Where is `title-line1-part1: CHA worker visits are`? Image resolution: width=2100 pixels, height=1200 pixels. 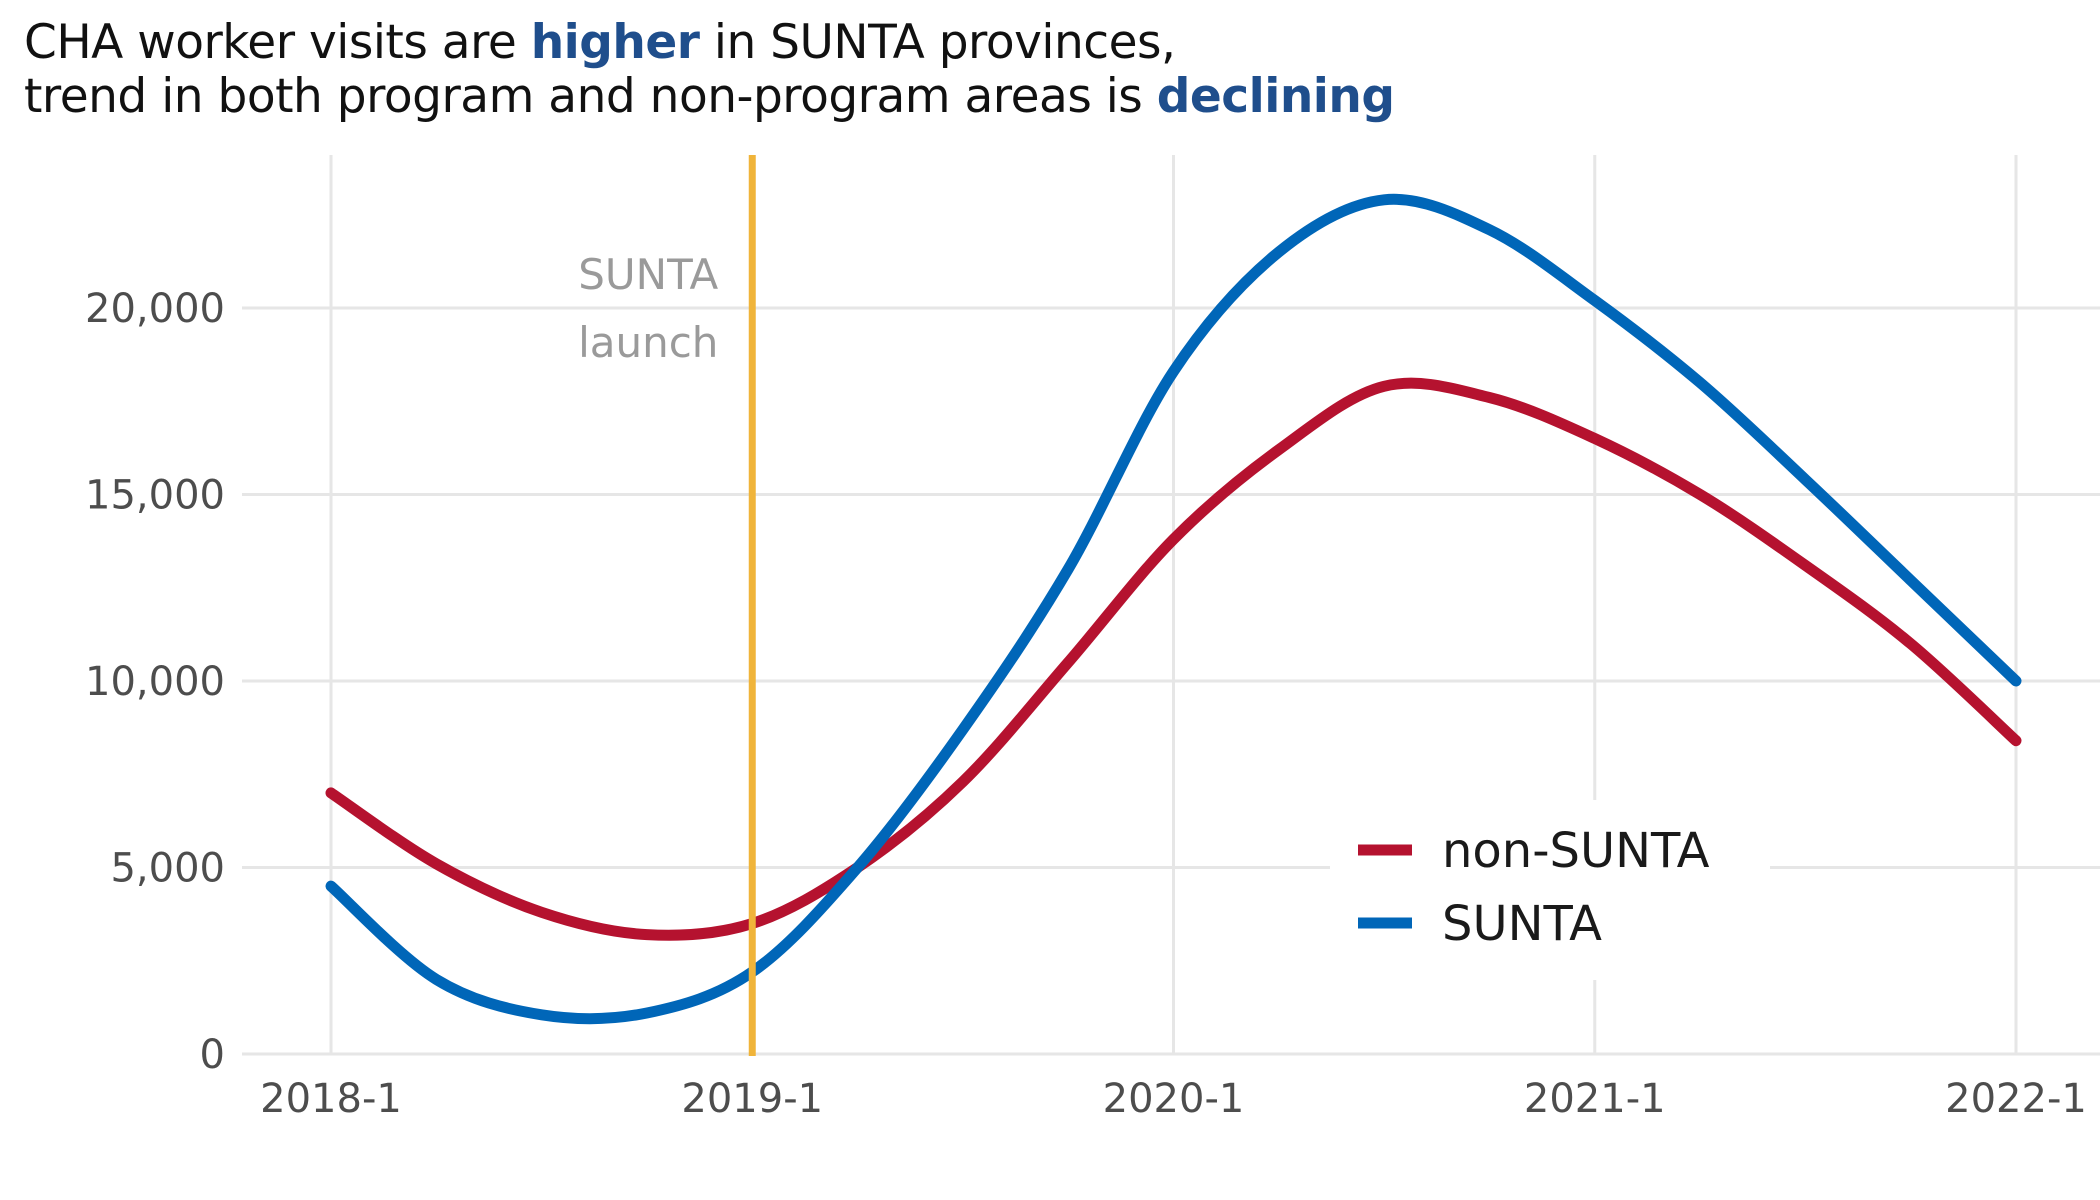 title-line1-part1: CHA worker visits are is located at coordinates (277, 42).